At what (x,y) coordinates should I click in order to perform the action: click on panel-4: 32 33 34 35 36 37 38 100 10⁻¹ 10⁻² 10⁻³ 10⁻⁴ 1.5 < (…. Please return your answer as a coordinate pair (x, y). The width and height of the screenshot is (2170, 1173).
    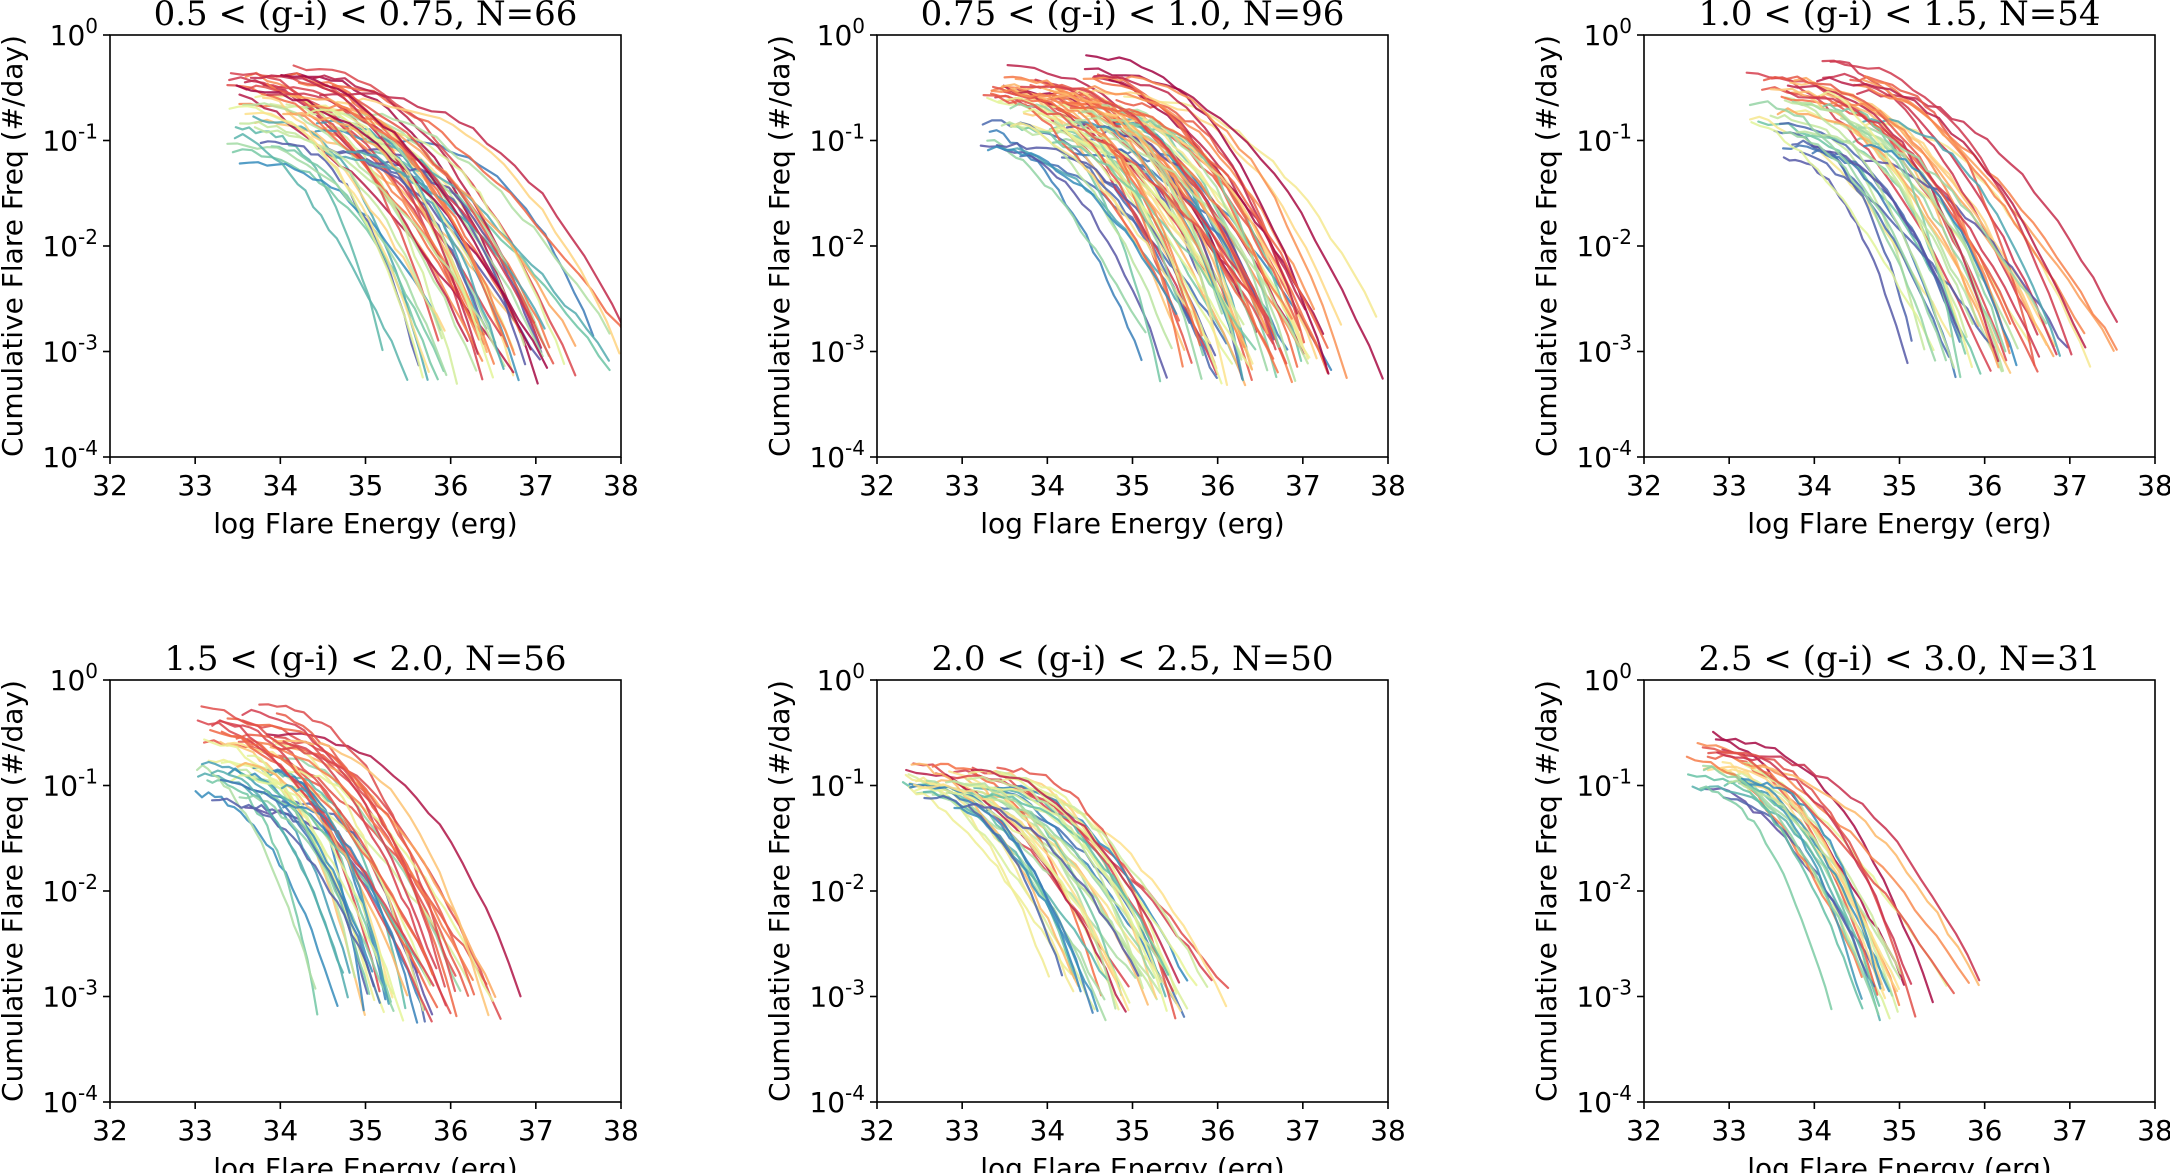
    Looking at the image, I should click on (319, 906).